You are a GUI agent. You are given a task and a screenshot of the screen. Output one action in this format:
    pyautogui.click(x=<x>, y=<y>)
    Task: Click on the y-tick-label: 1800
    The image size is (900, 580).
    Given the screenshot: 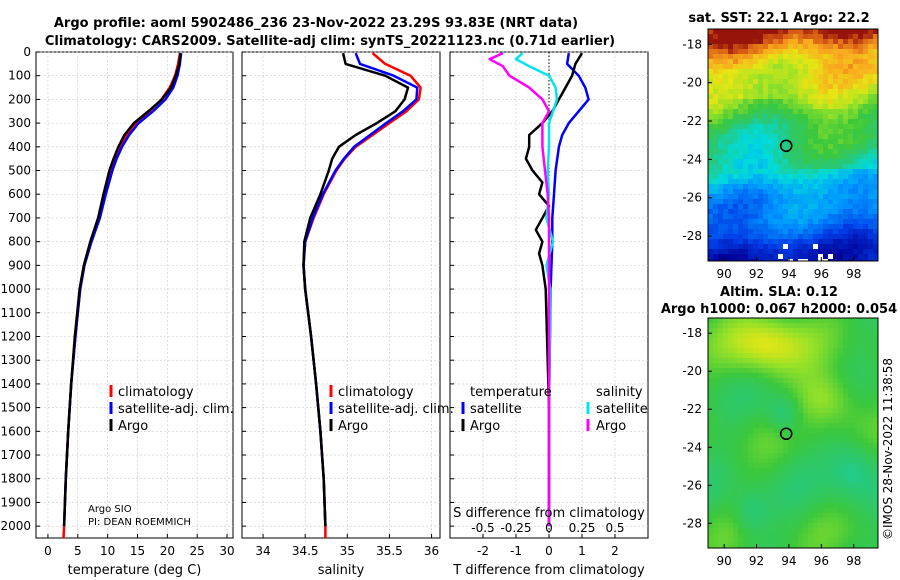 What is the action you would take?
    pyautogui.click(x=15, y=479)
    